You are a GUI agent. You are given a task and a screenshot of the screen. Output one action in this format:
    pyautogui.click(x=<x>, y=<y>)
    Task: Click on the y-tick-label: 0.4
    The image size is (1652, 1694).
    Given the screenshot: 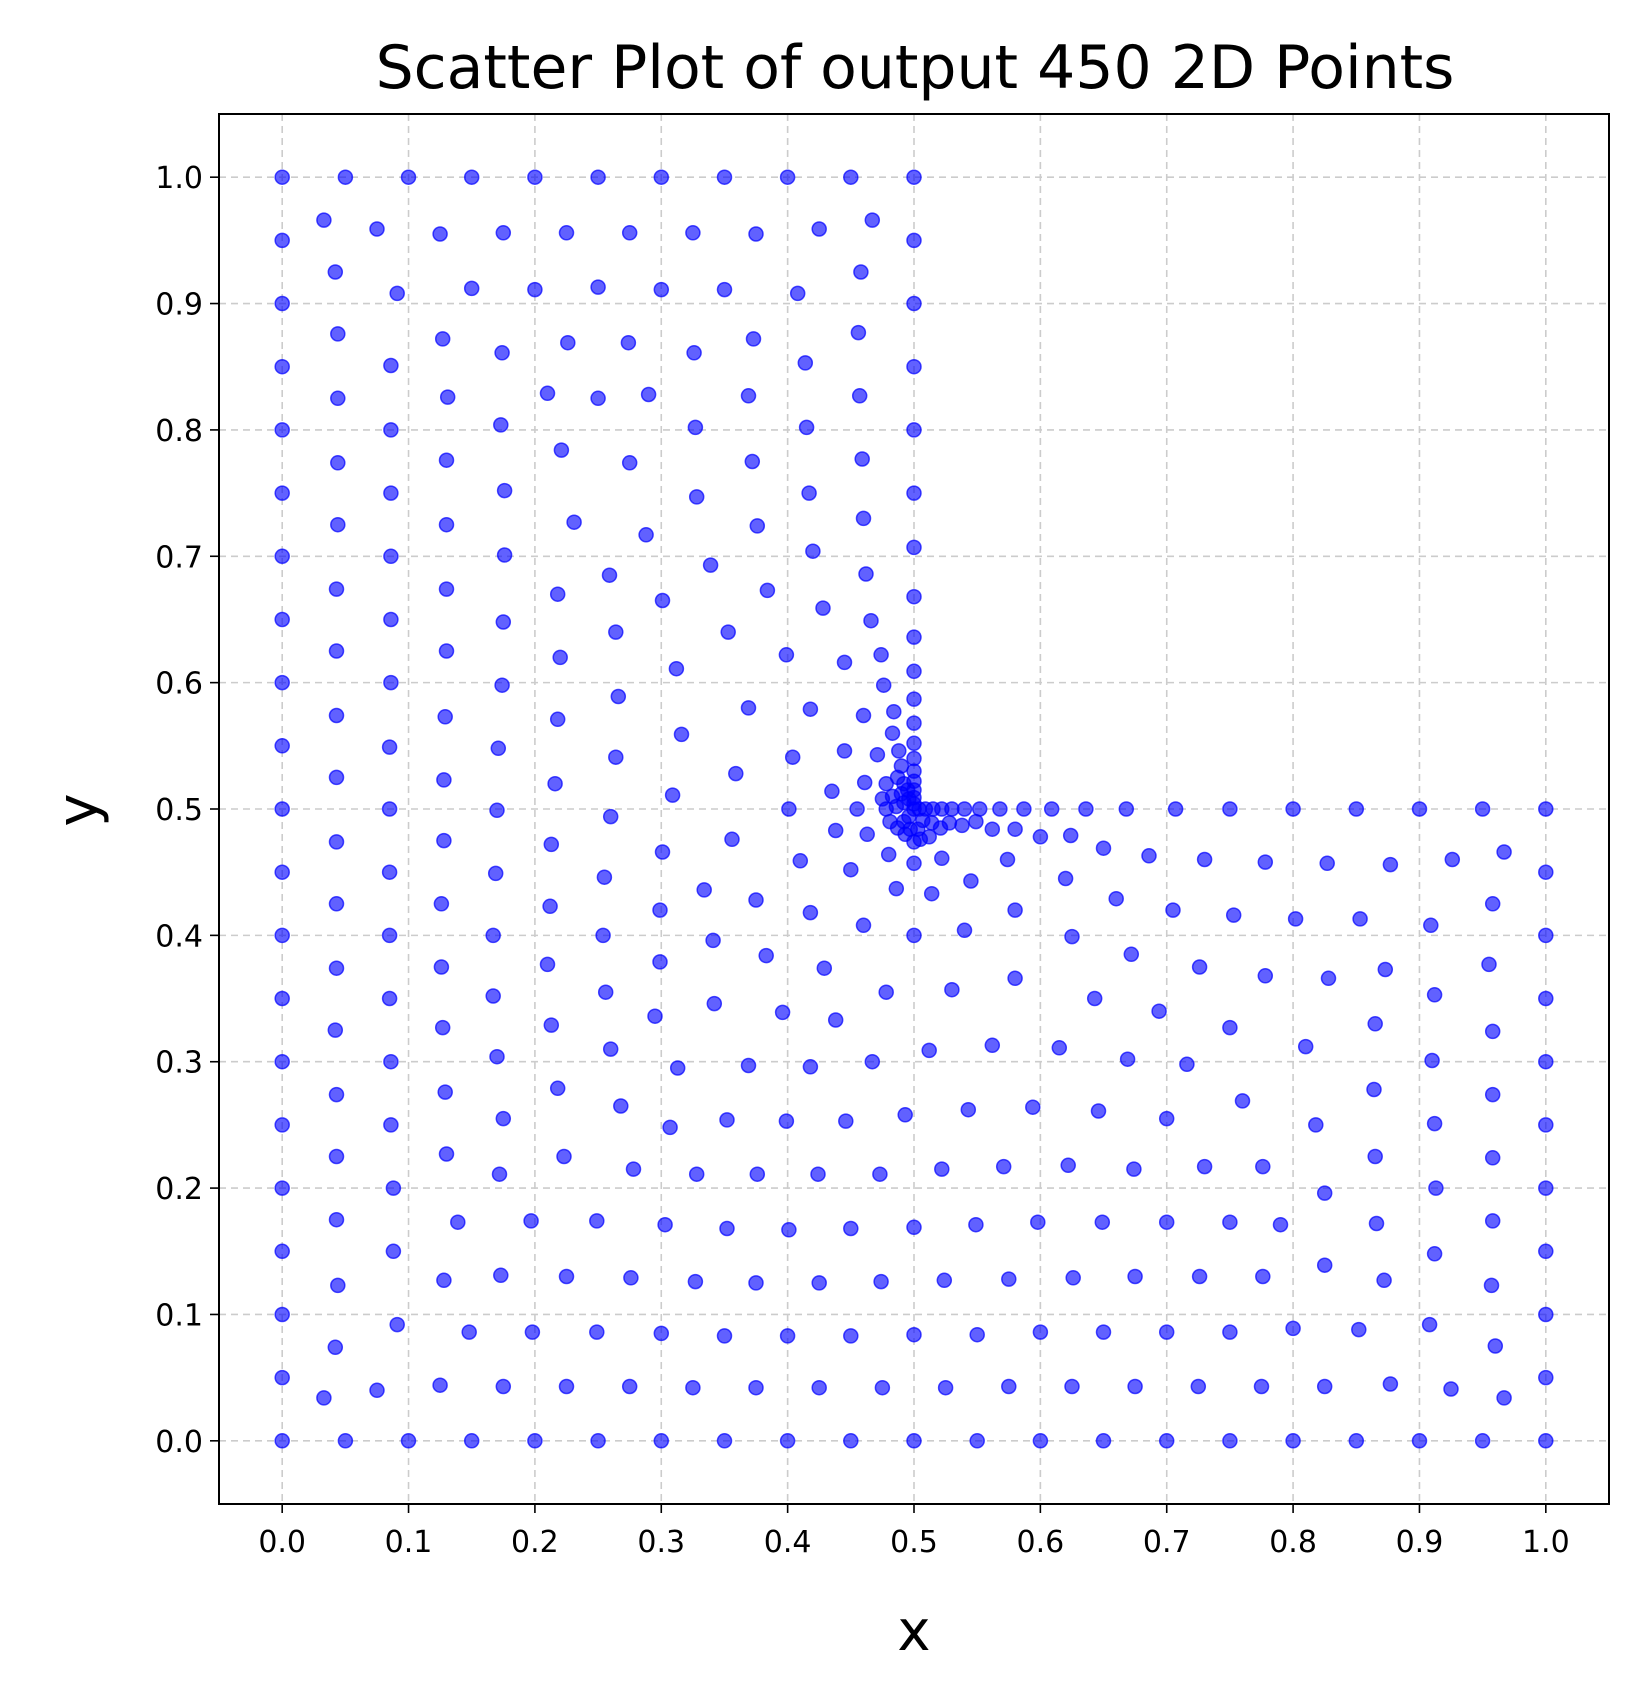 What is the action you would take?
    pyautogui.click(x=179, y=936)
    